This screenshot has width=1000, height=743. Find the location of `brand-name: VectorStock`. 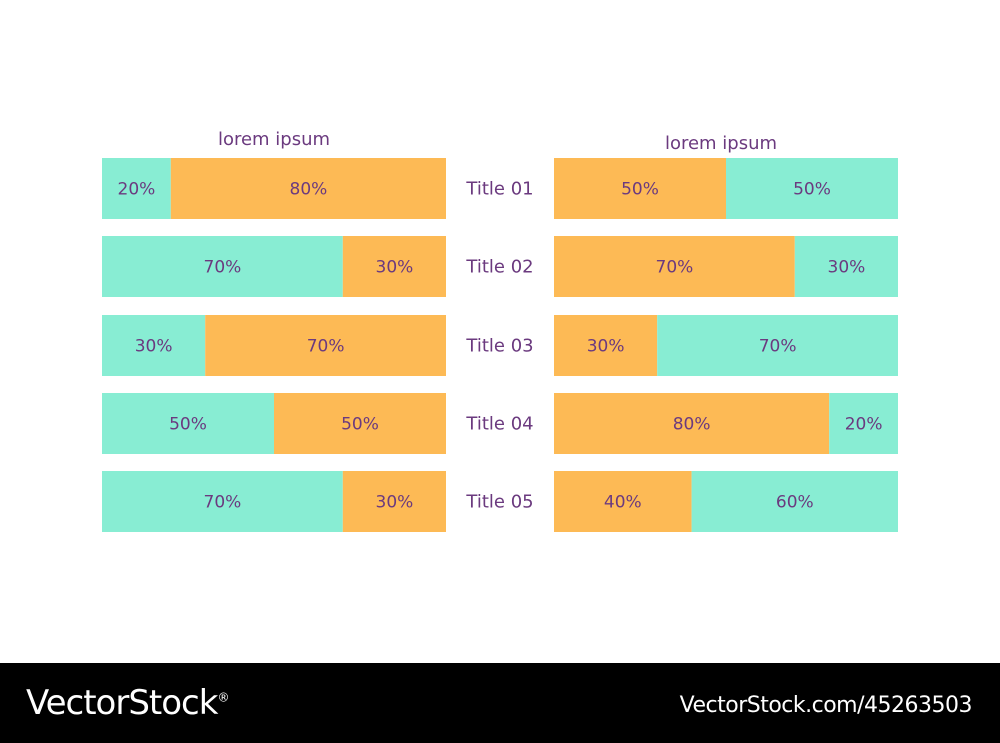

brand-name: VectorStock is located at coordinates (122, 703).